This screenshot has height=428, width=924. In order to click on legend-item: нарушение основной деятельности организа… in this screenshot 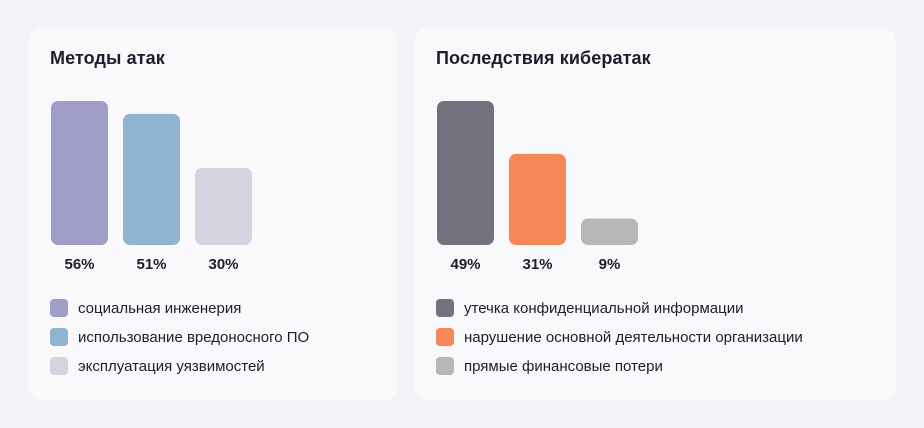, I will do `click(619, 337)`.